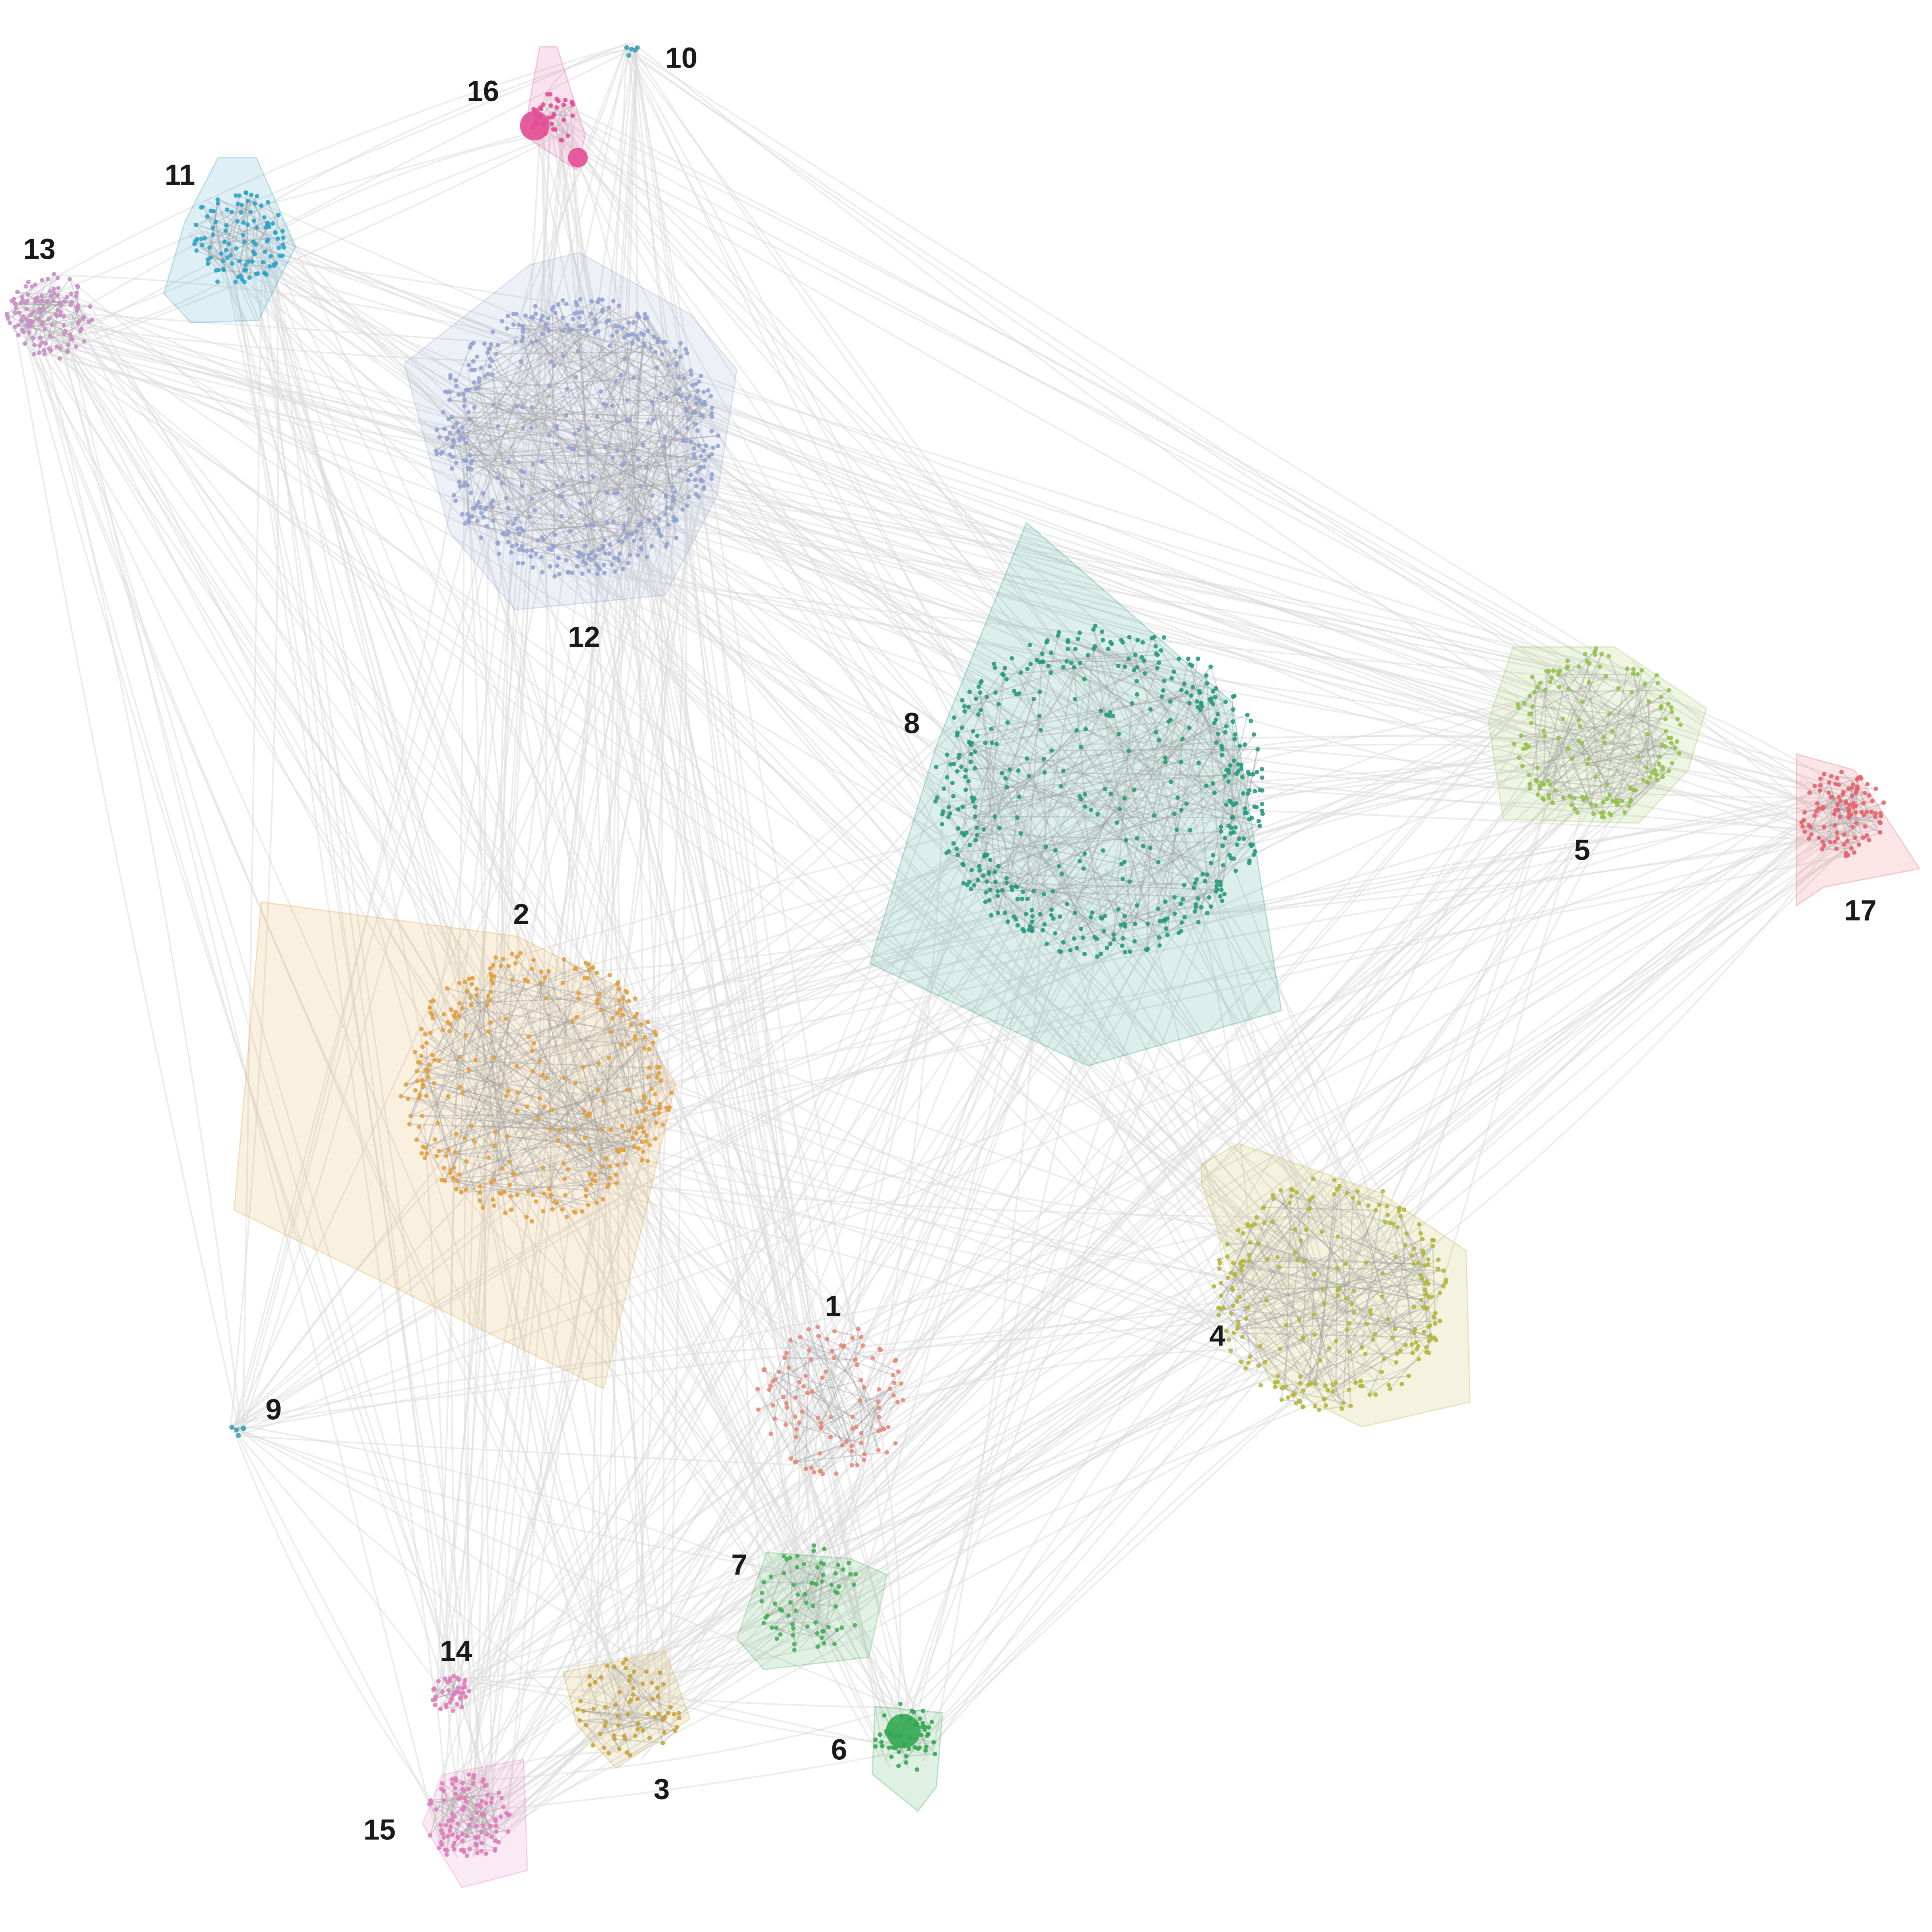 The width and height of the screenshot is (1932, 1932). I want to click on cluster-13-node, so click(64, 316).